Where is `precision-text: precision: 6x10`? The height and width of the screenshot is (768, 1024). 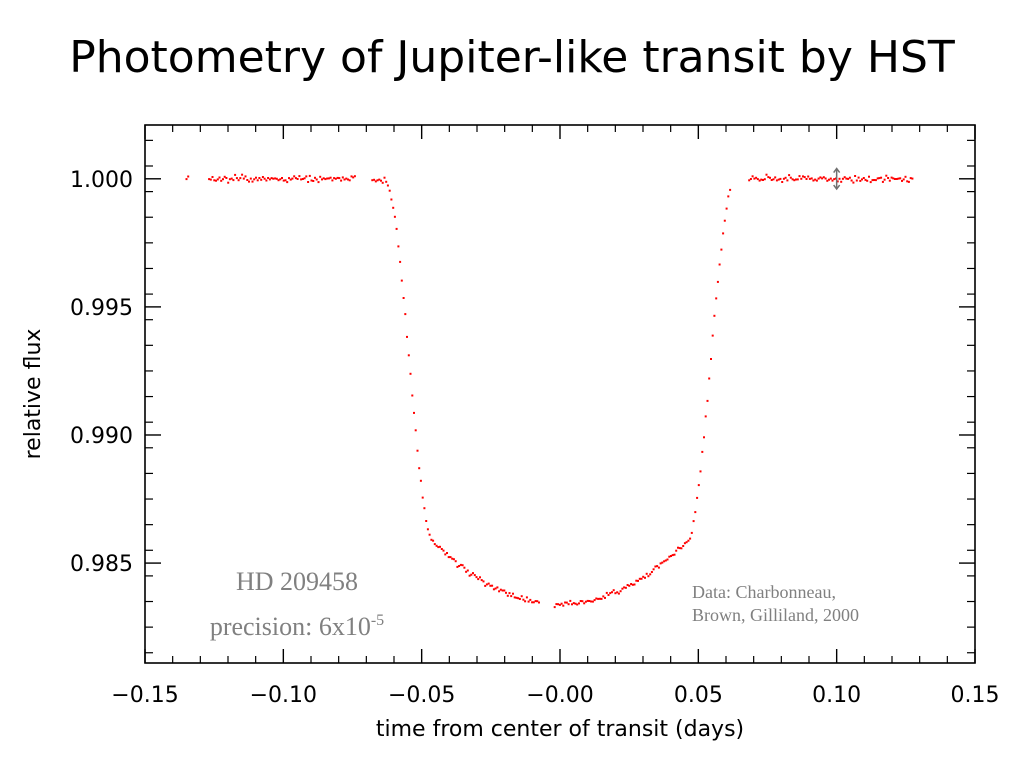
precision-text: precision: 6x10 is located at coordinates (290, 626).